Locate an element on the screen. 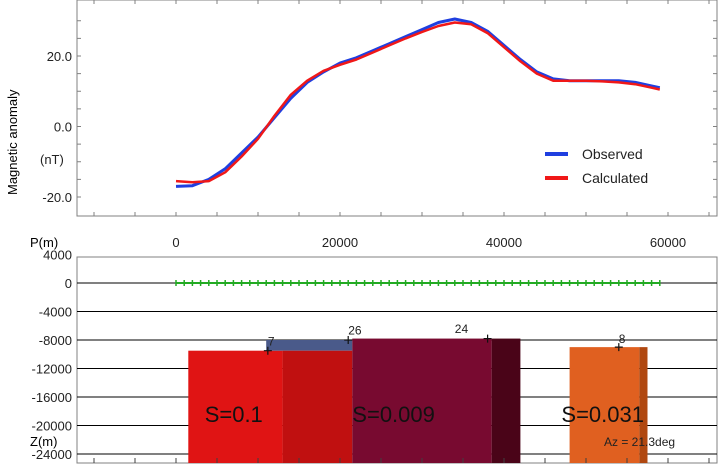  model-body-main-red-right is located at coordinates (317, 406).